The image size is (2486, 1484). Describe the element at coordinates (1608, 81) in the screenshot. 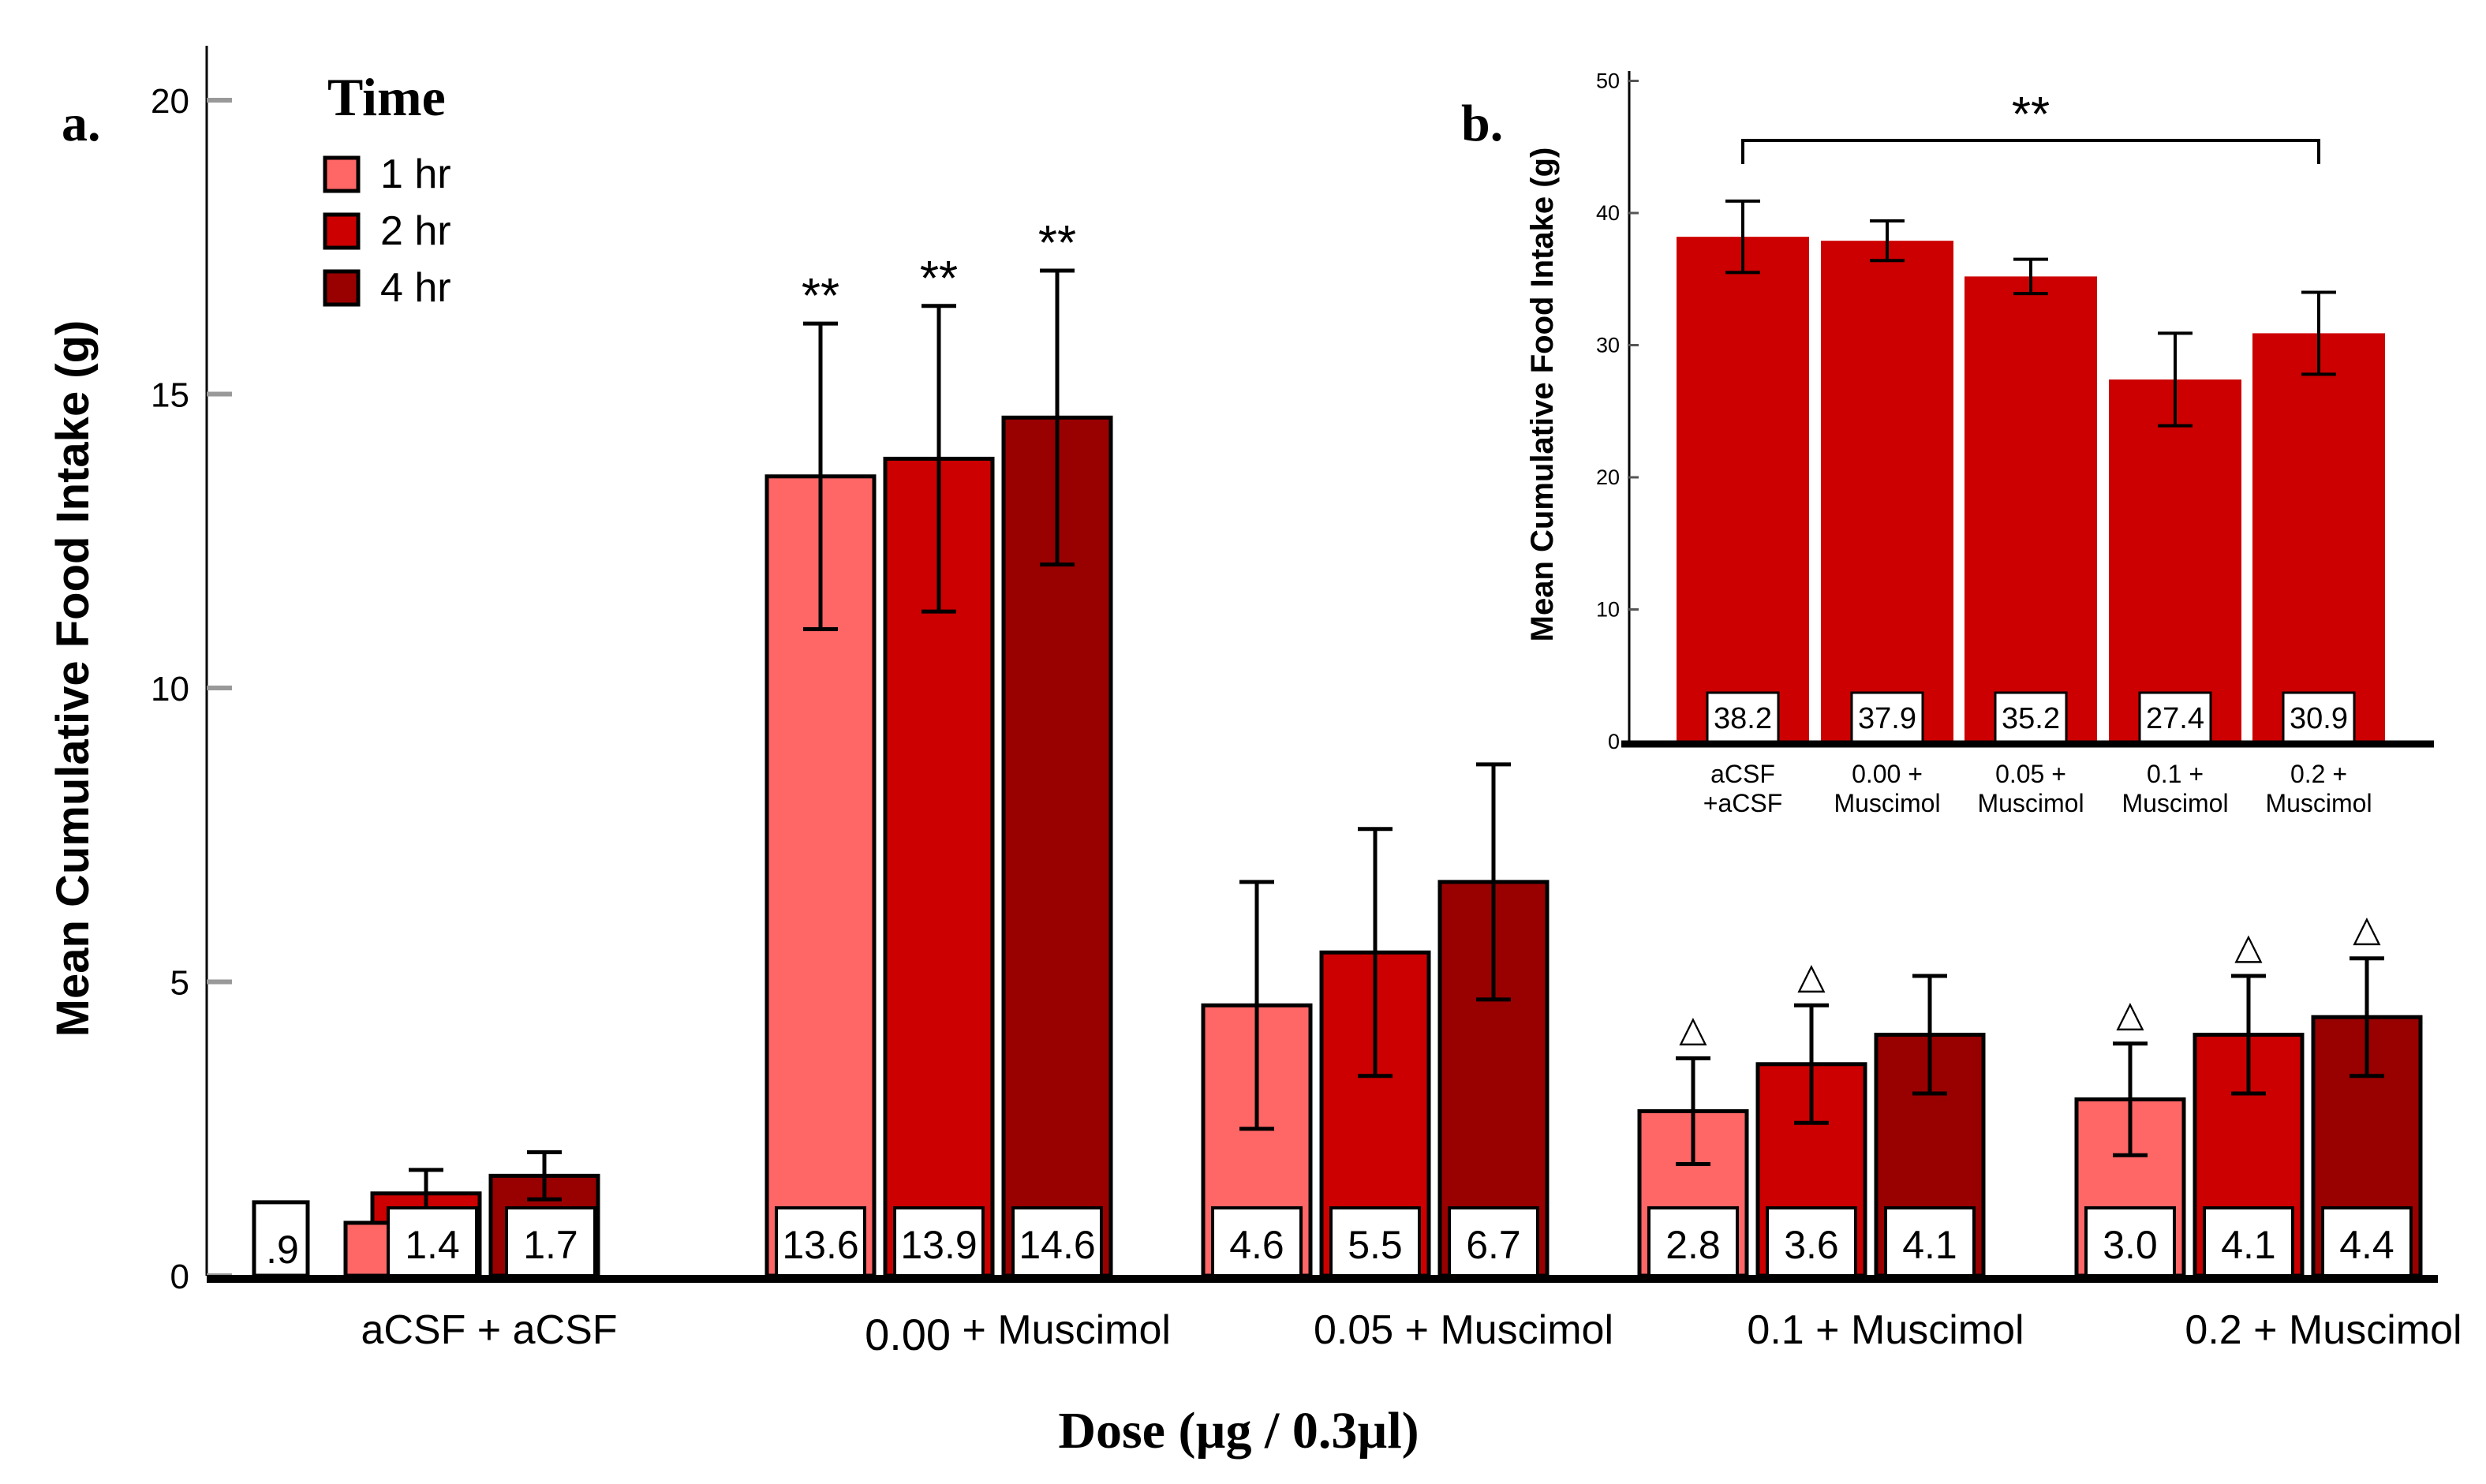

I see `inset-y-tick-label: 50` at that location.